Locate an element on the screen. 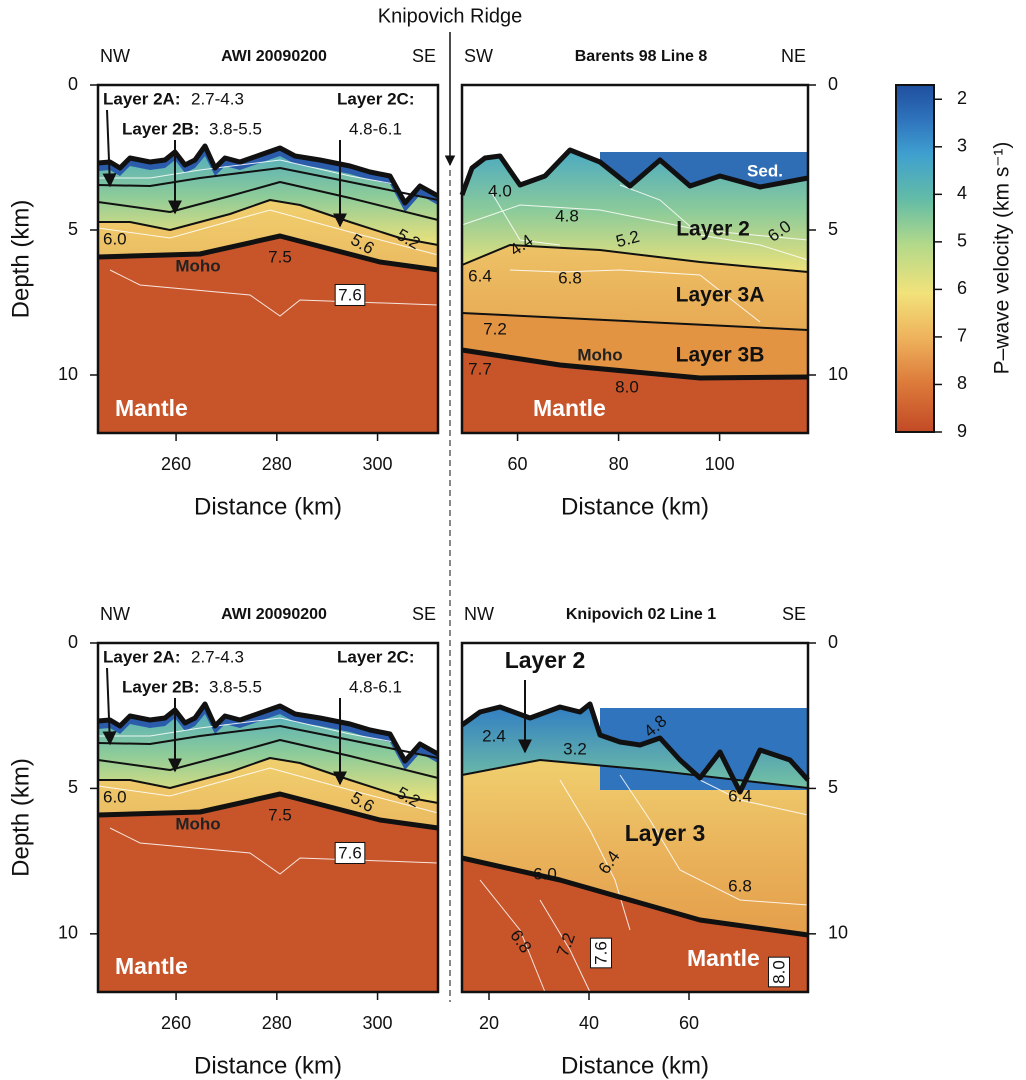 This screenshot has height=1080, width=1026. annotation: Moho is located at coordinates (197, 823).